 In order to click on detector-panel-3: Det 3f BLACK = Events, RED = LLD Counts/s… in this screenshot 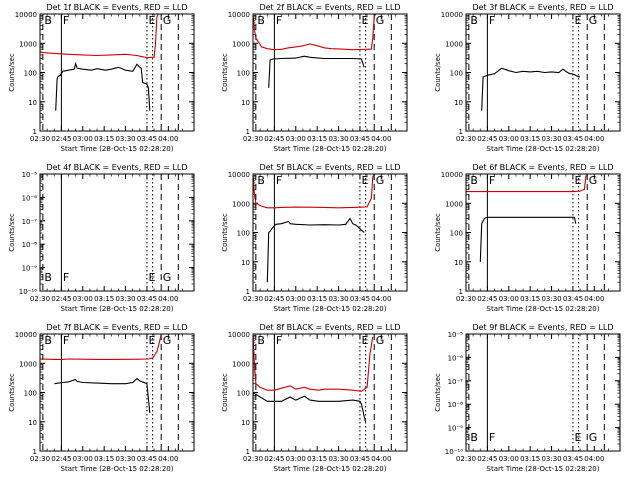, I will do `click(527, 78)`.